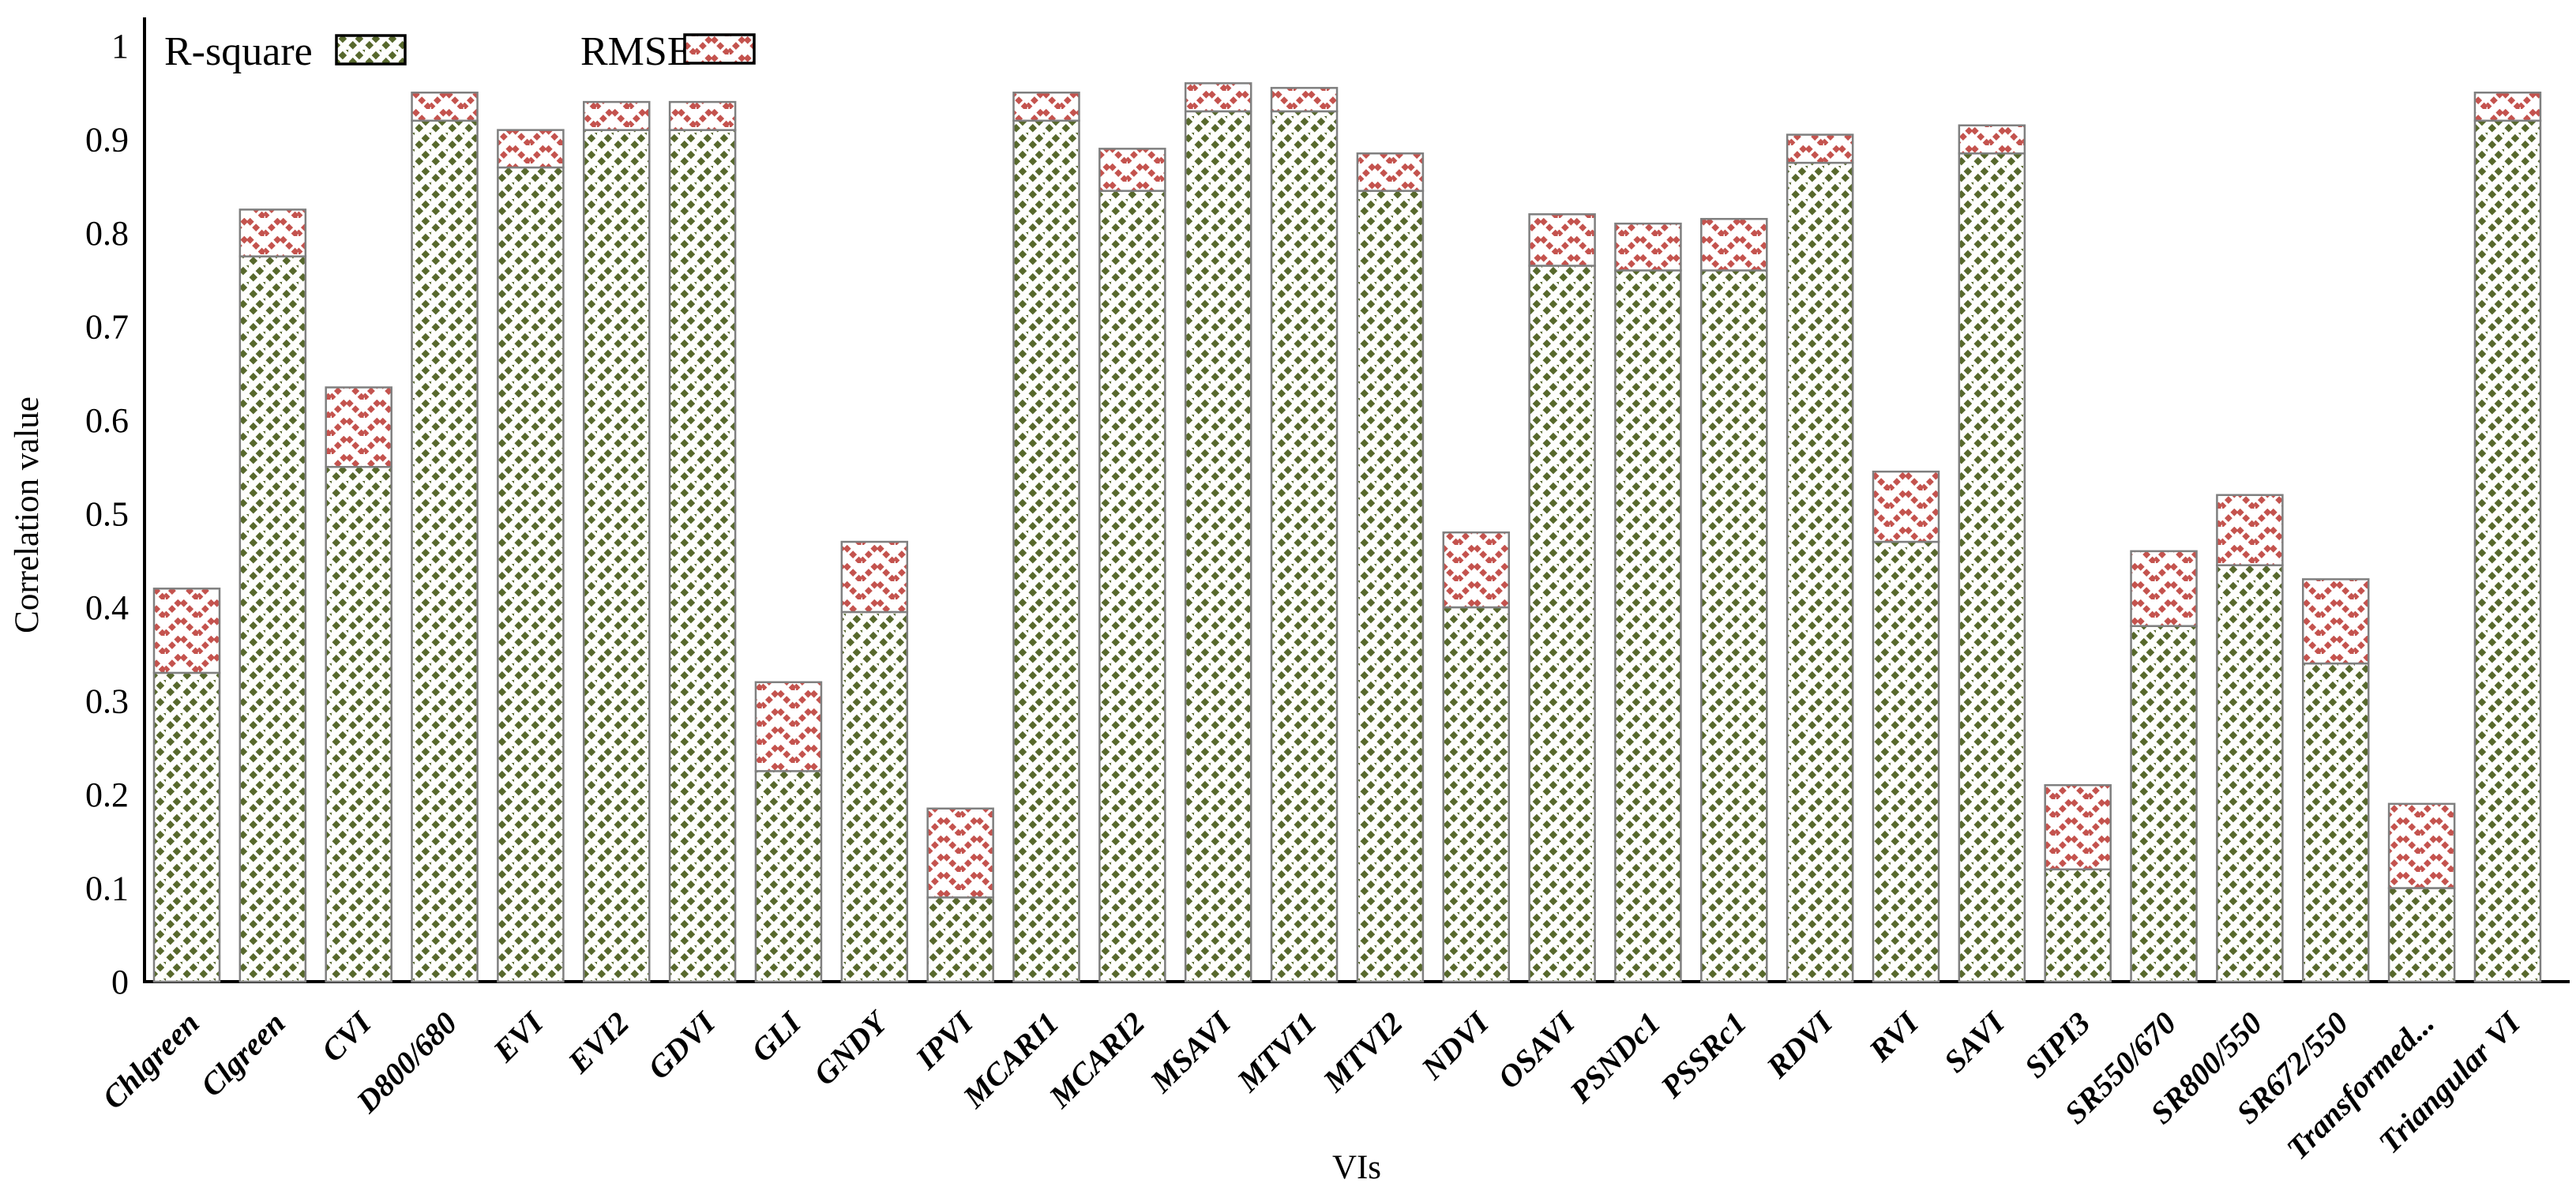  I want to click on bar-gli, so click(788, 832).